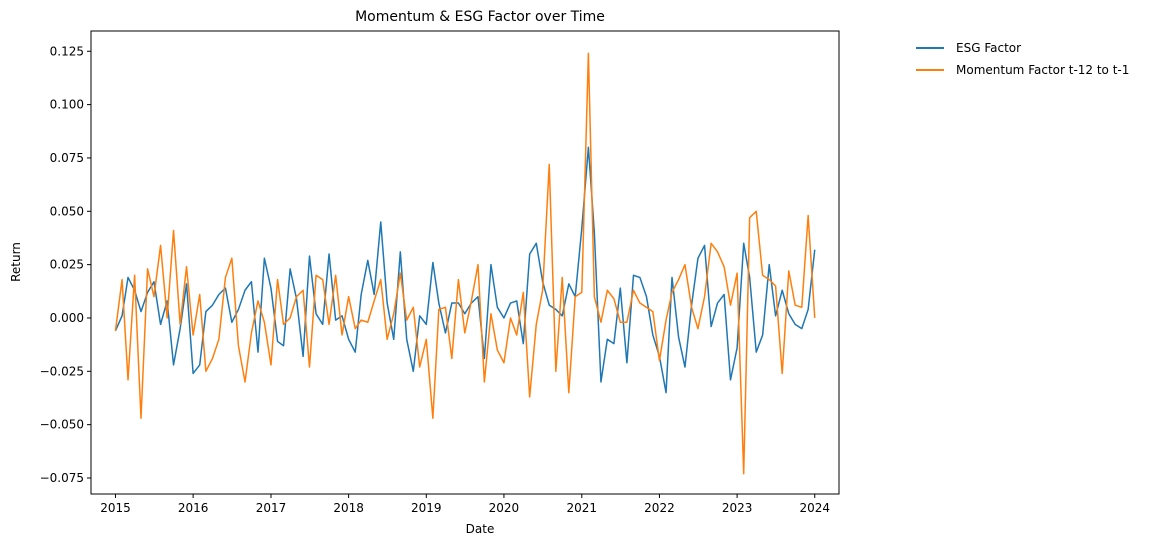  Describe the element at coordinates (465, 504) in the screenshot. I see `x-axis: 2015 2016 2017 2018 2019 2020 2021 2022 2023 2024` at that location.